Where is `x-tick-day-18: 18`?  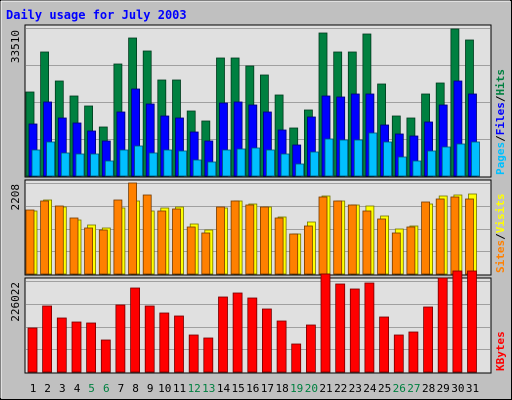 x-tick-day-18: 18 is located at coordinates (281, 388).